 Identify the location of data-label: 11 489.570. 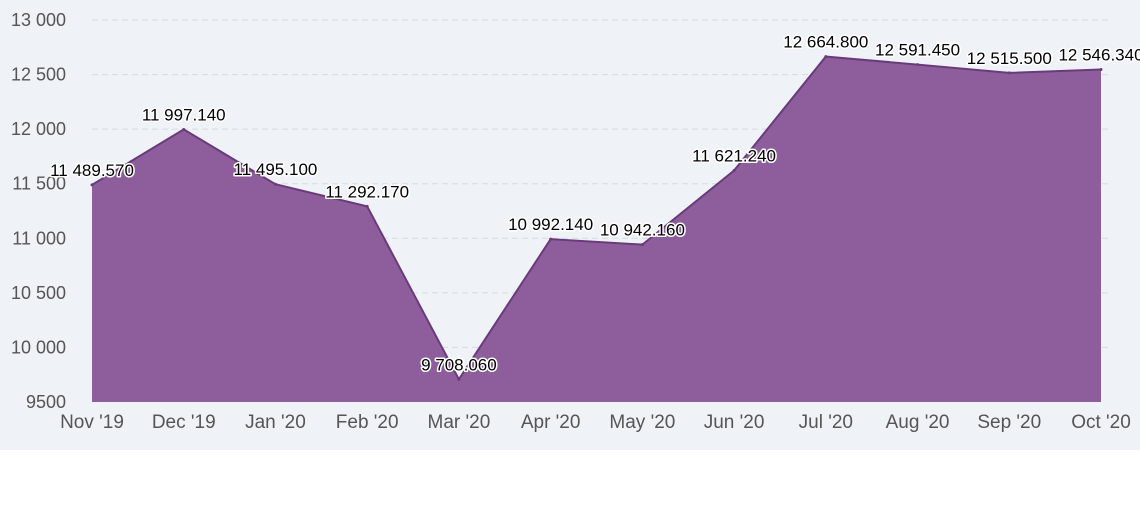
(92, 170).